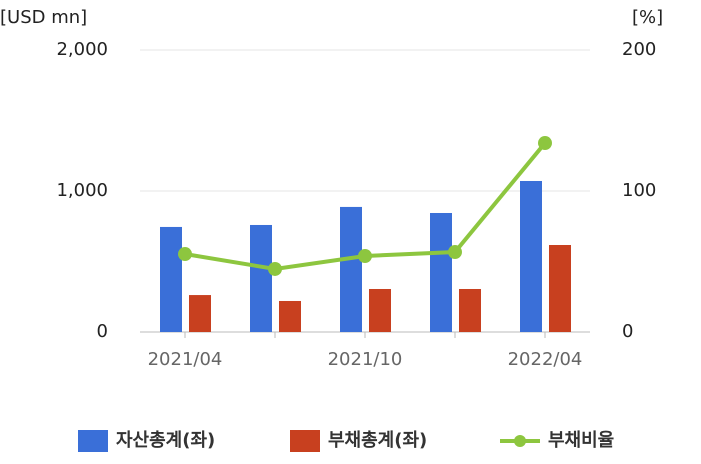 Image resolution: width=701 pixels, height=464 pixels. Describe the element at coordinates (627, 331) in the screenshot. I see `y2-tick-label: 0` at that location.